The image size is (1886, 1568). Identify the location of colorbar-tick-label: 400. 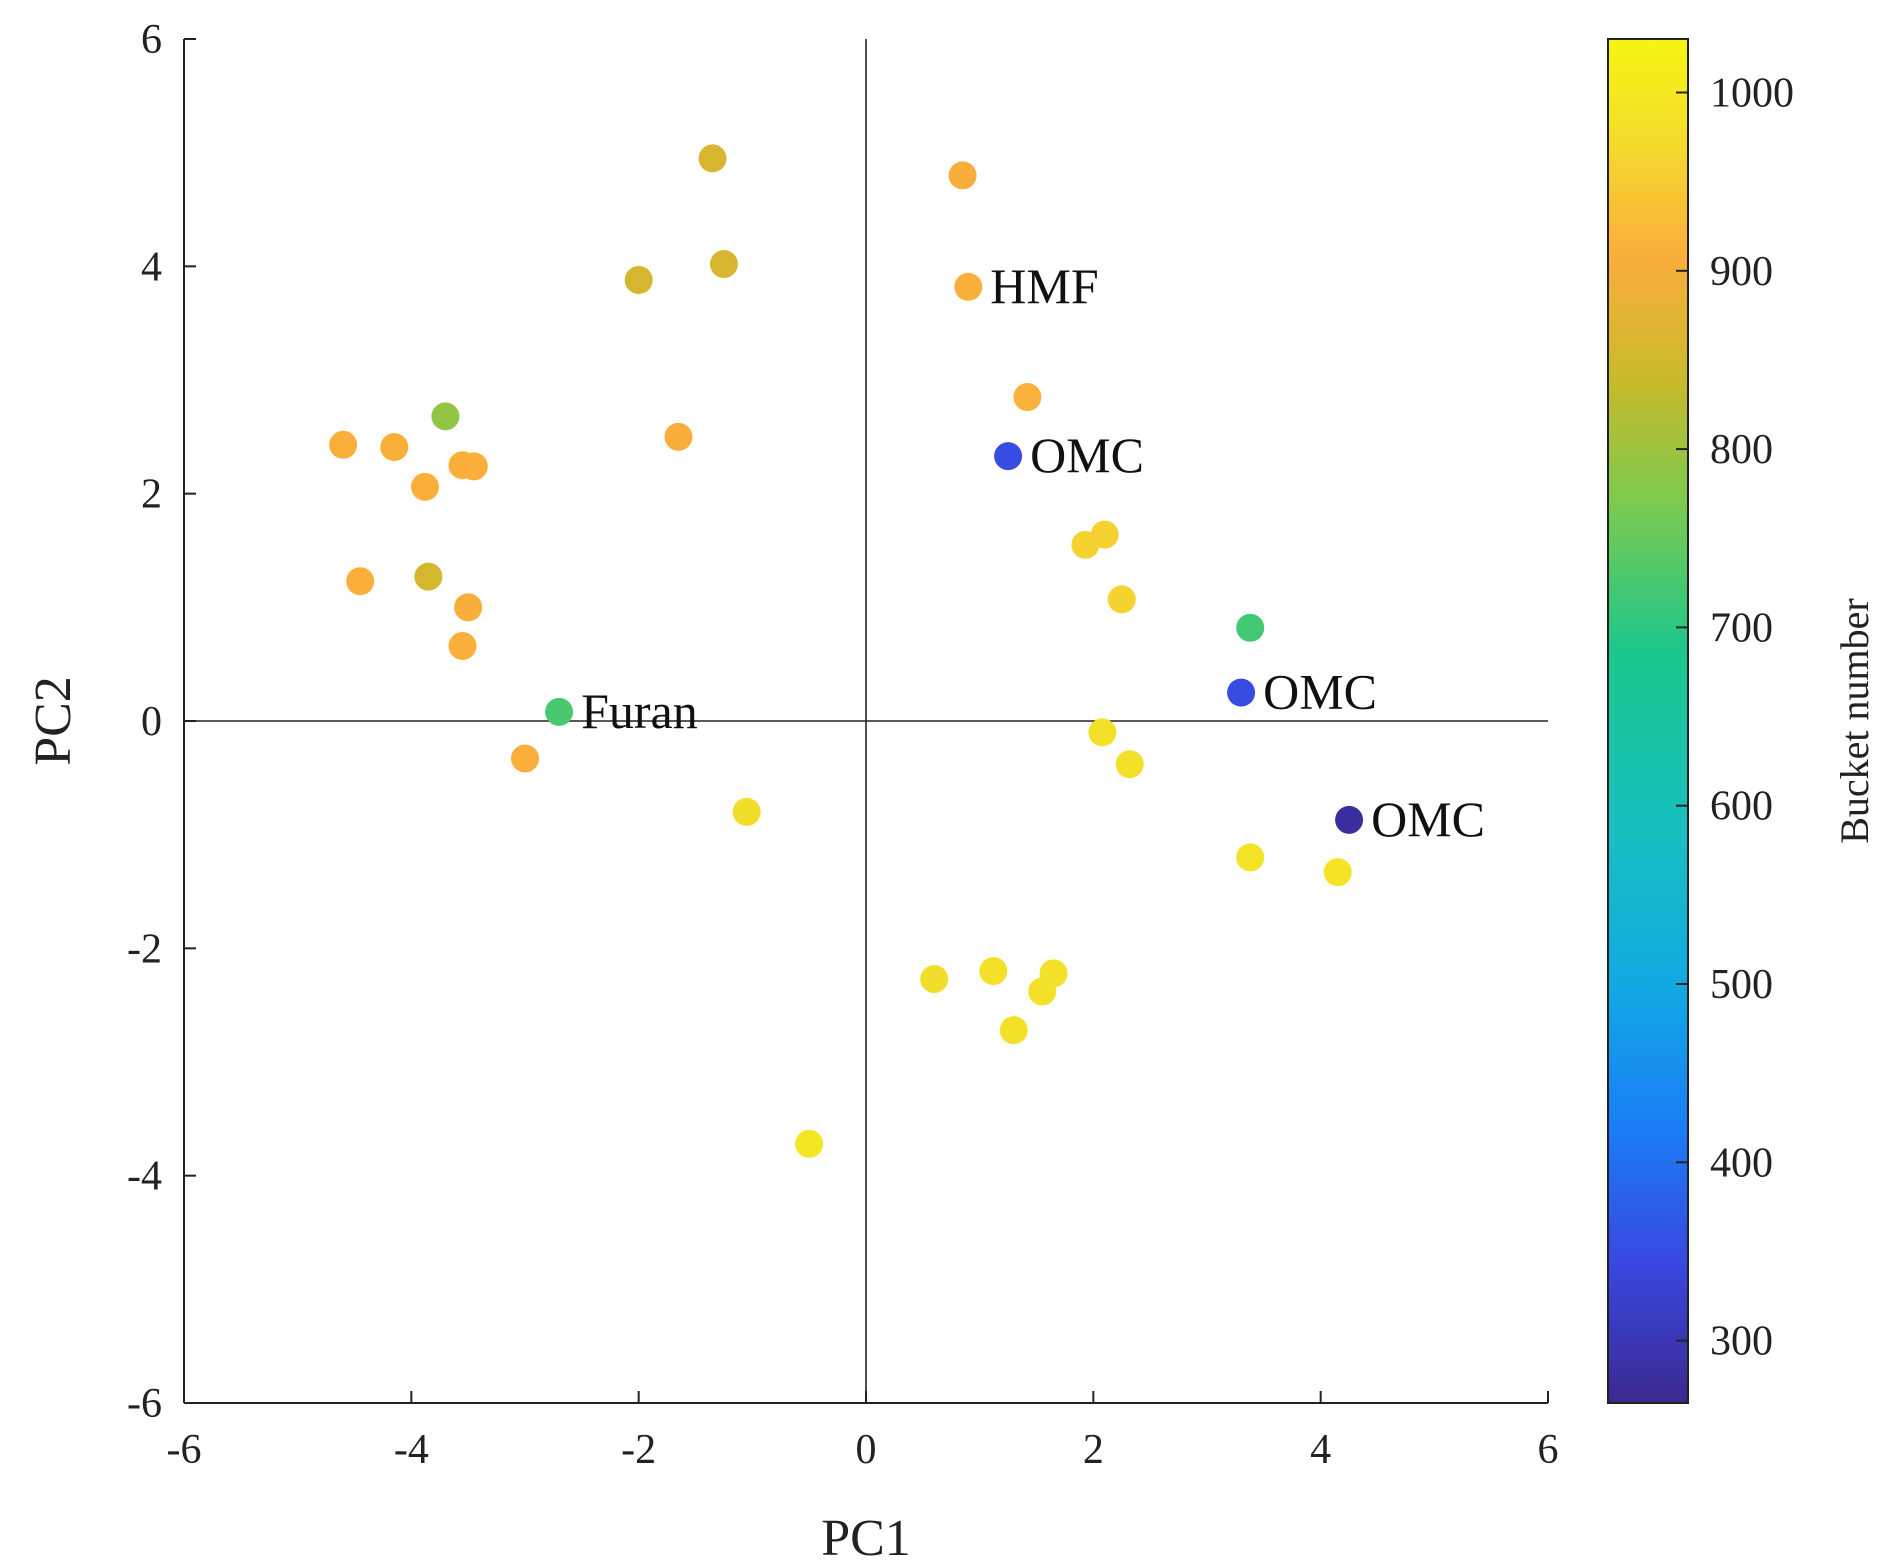
(1741, 1163).